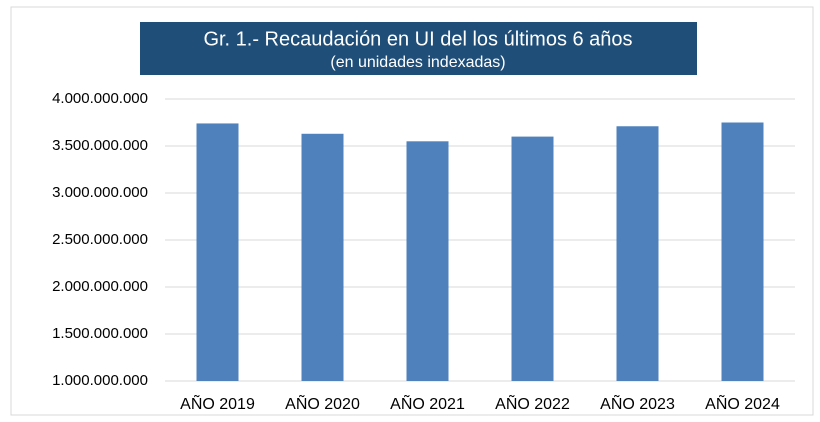 The height and width of the screenshot is (422, 820). Describe the element at coordinates (100, 145) in the screenshot. I see `y-tick-label: 3.500.000.000` at that location.